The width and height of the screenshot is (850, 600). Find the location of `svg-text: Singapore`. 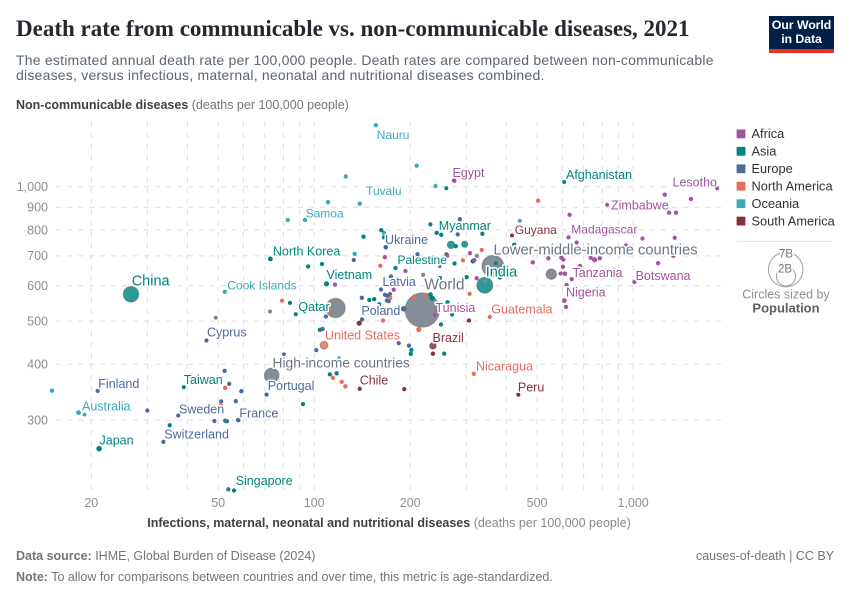

svg-text: Singapore is located at coordinates (264, 481).